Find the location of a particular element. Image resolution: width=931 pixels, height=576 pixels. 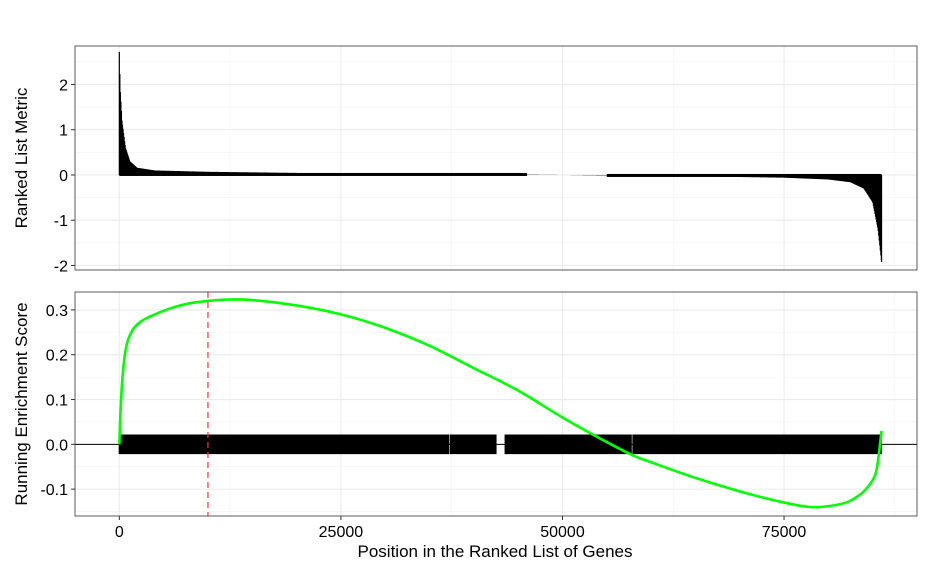

enrichment-y-tick-label: 0.3 is located at coordinates (57, 311).